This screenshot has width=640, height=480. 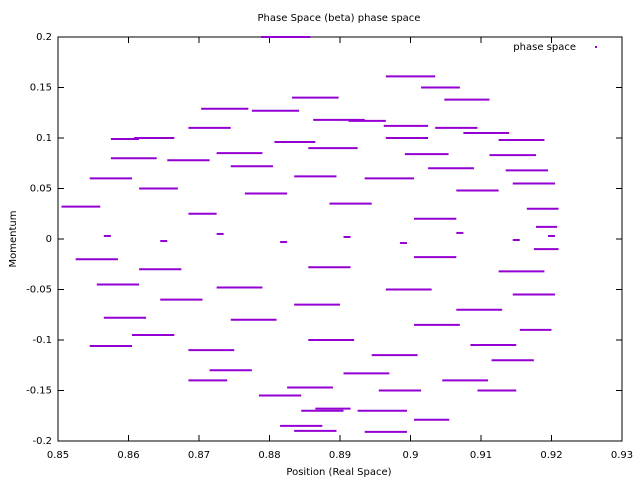 What do you see at coordinates (481, 455) in the screenshot?
I see `x-tick-label: 0.91` at bounding box center [481, 455].